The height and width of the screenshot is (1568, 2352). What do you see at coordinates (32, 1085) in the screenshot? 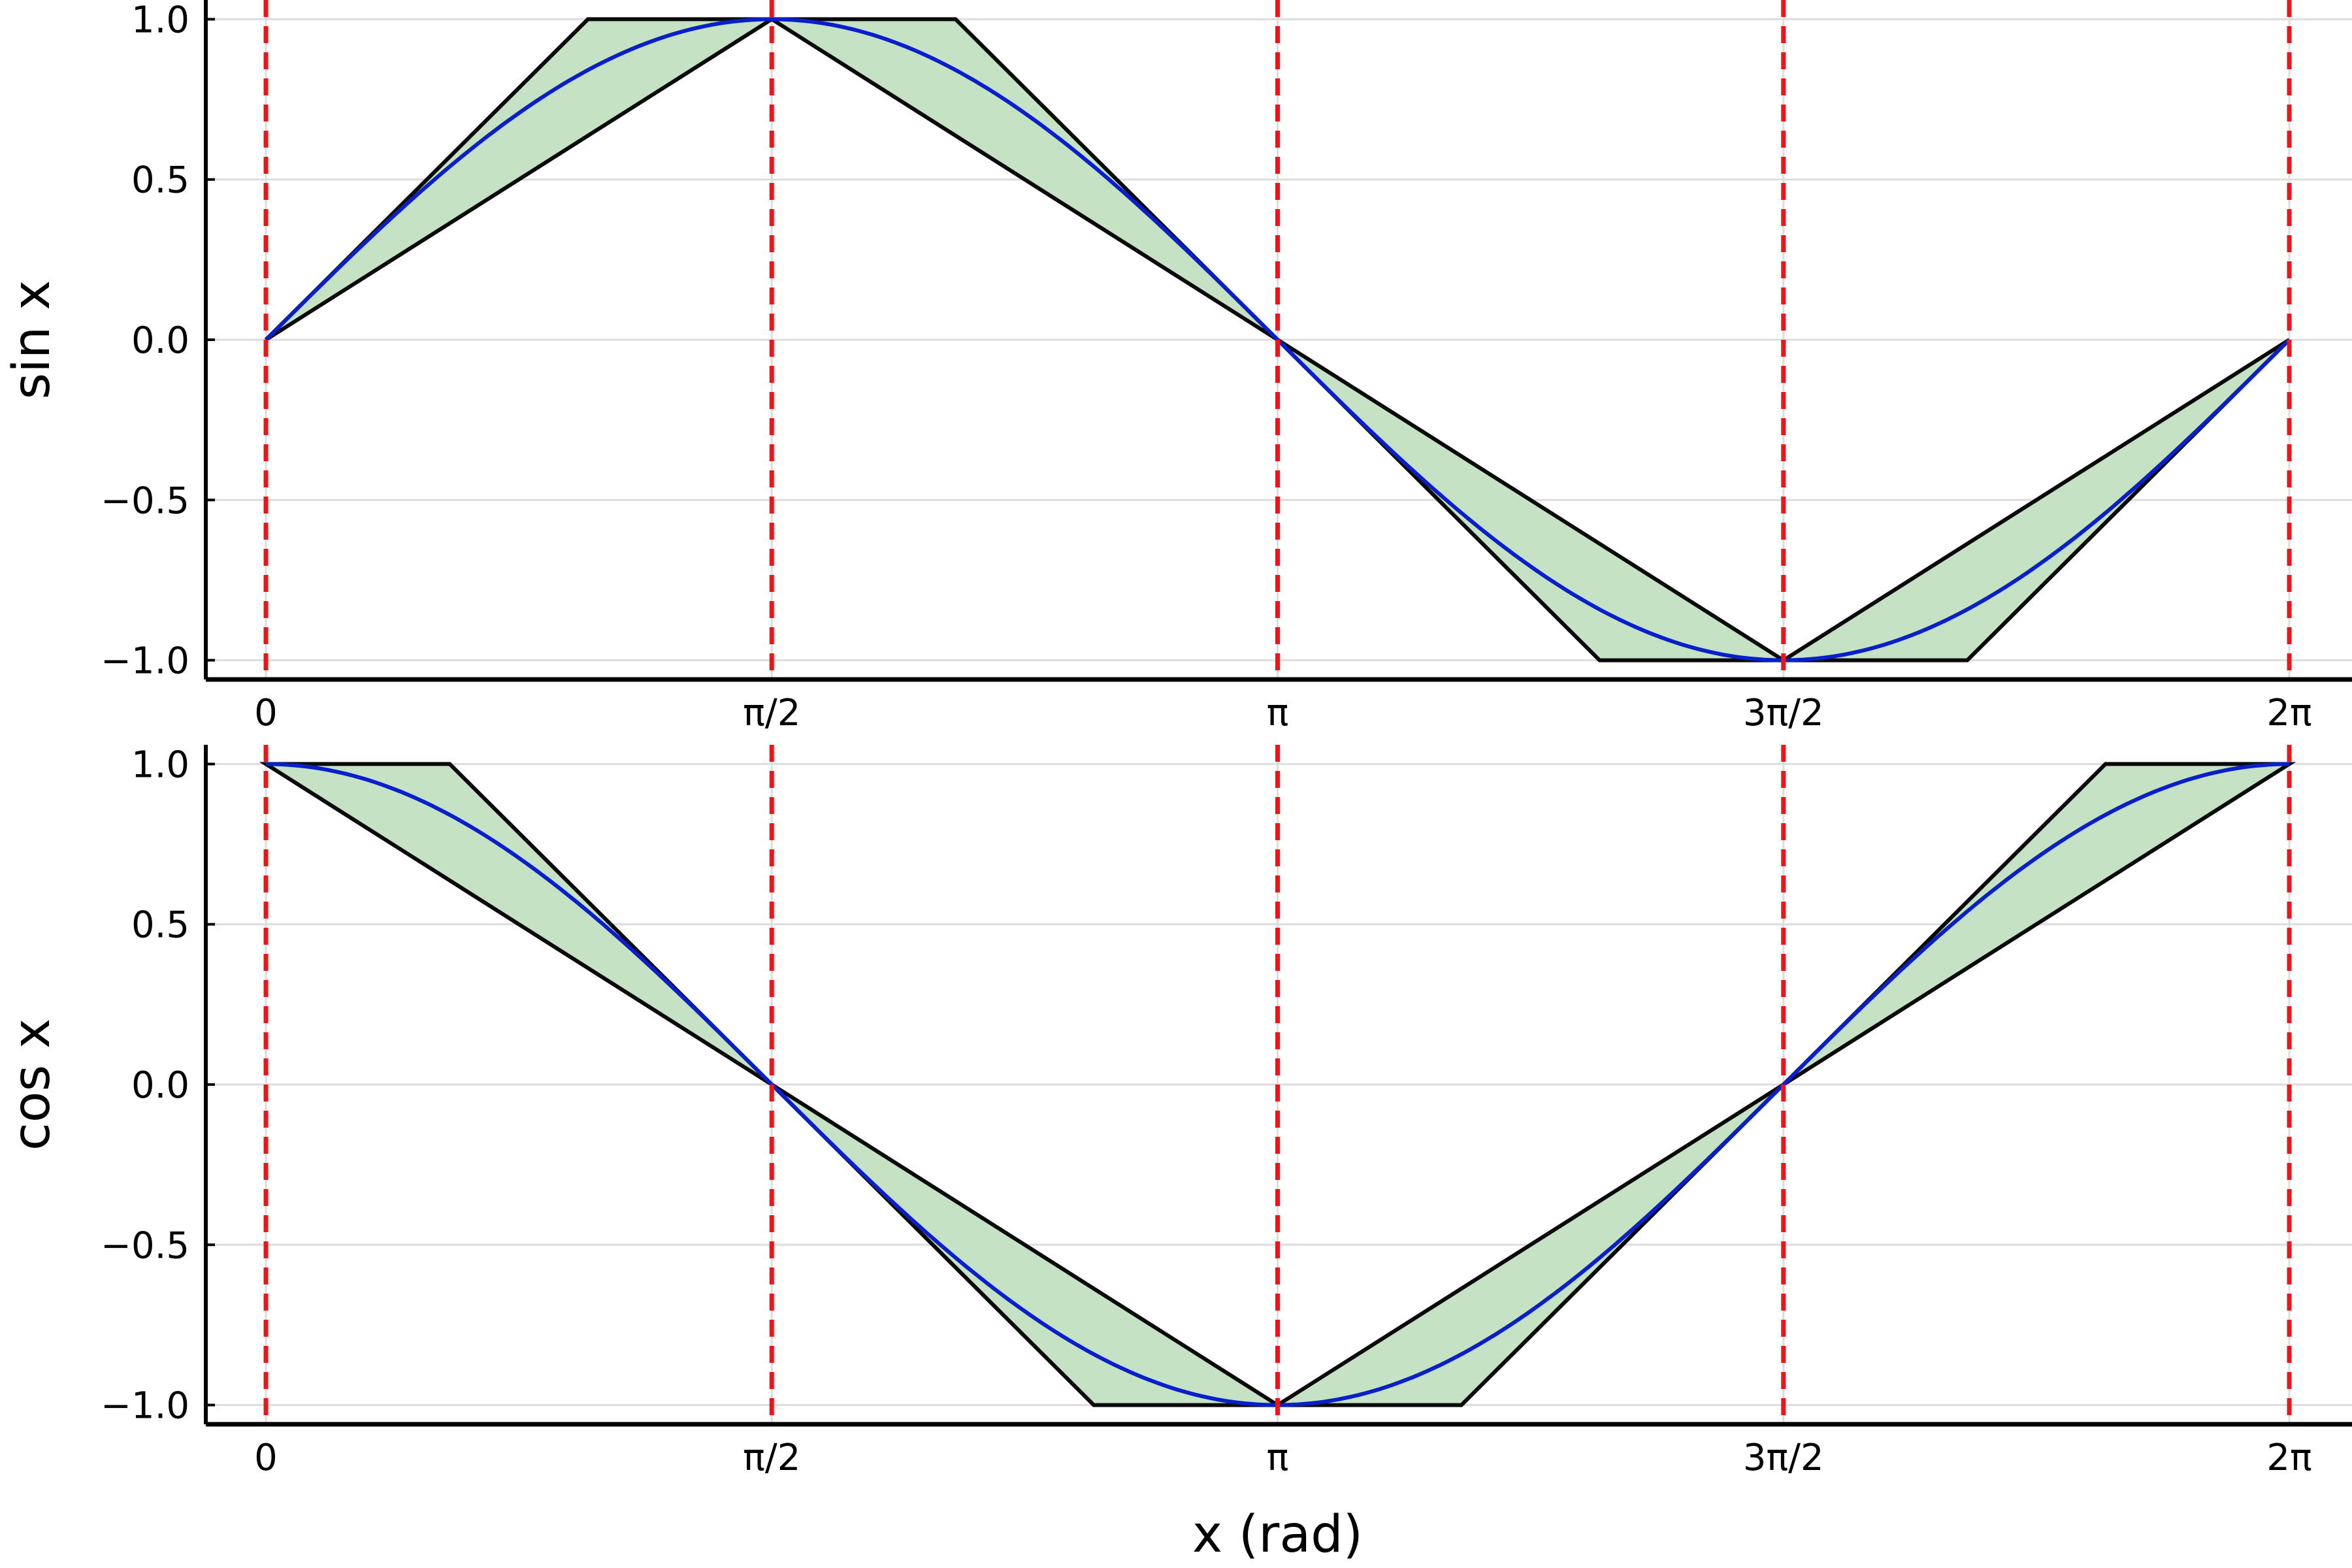
I see `y-axis-label: cos x` at bounding box center [32, 1085].